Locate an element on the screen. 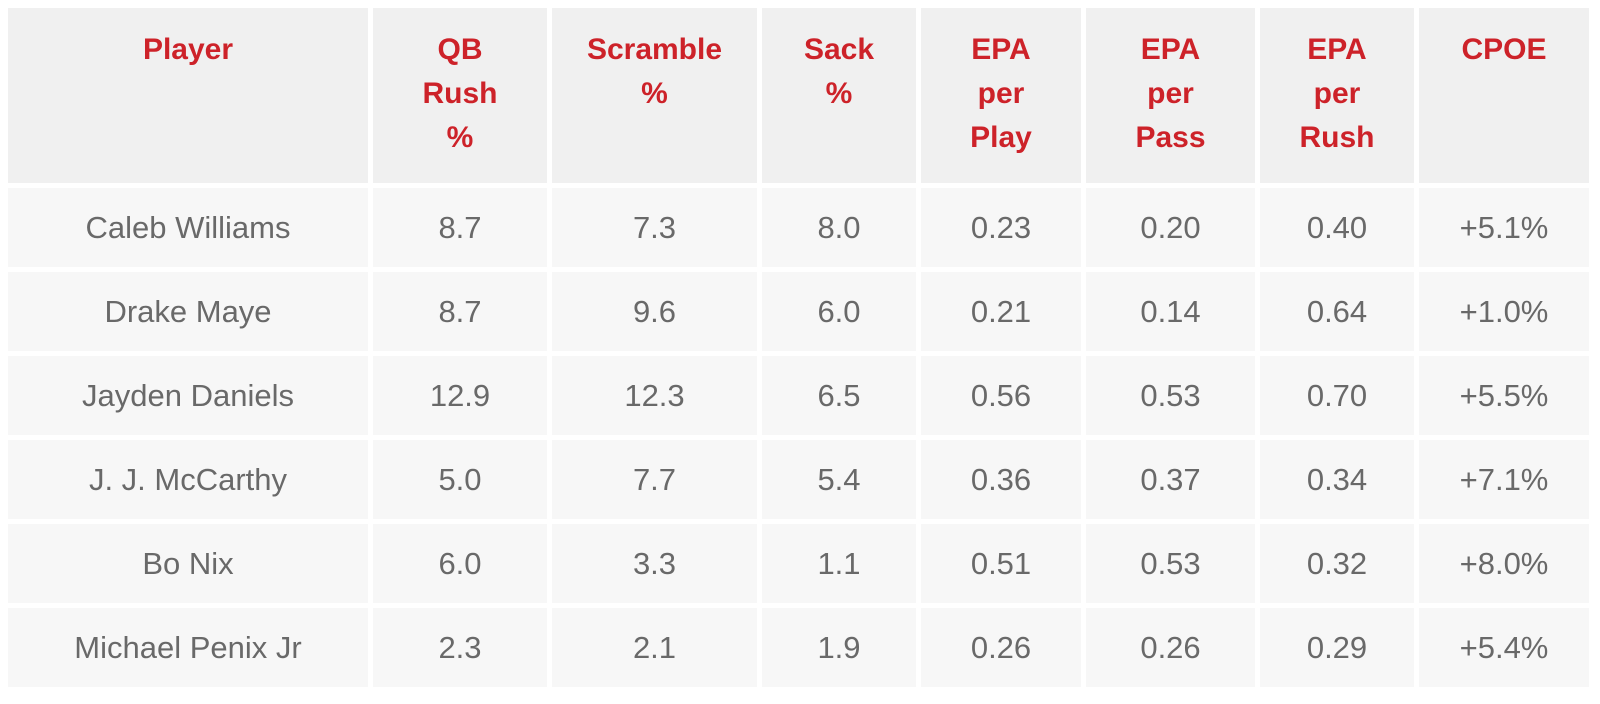 This screenshot has width=1600, height=704. stat-cell-epa-per-pass: 0.14 is located at coordinates (1170, 311).